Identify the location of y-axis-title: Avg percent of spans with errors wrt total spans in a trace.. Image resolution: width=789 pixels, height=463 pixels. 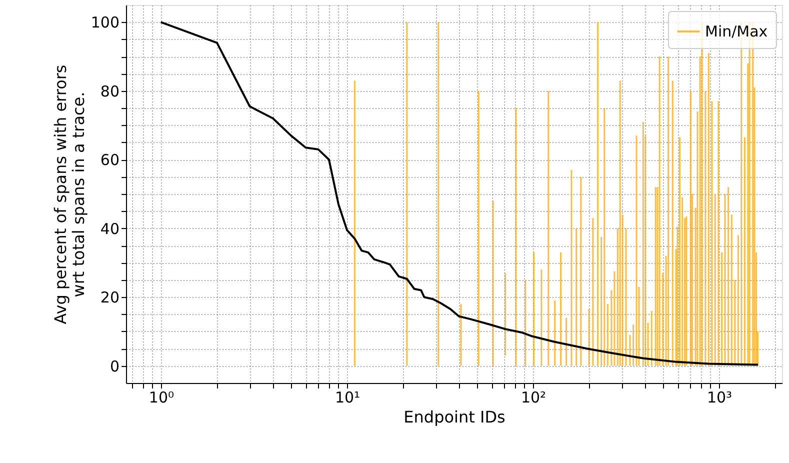
(69, 194).